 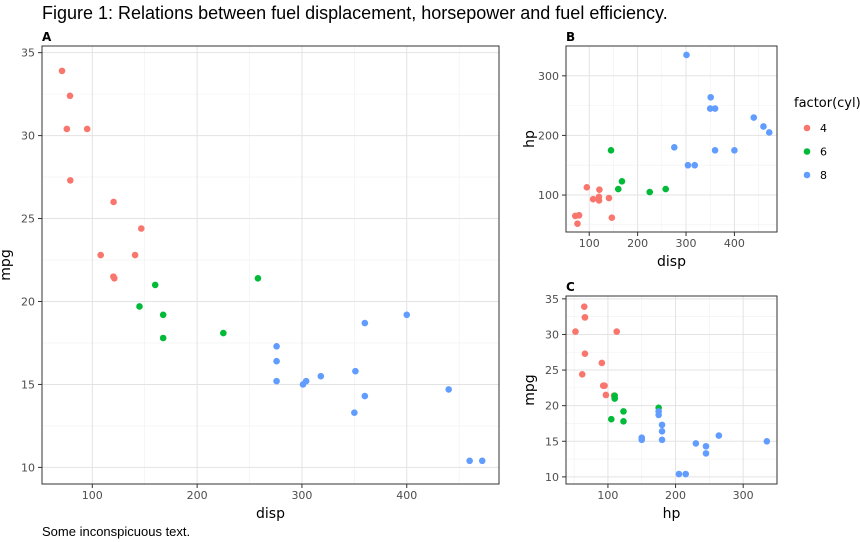 I want to click on panel-b-scatter: 100 200 300 400 100 200 300 disp hp B, so click(x=650, y=150).